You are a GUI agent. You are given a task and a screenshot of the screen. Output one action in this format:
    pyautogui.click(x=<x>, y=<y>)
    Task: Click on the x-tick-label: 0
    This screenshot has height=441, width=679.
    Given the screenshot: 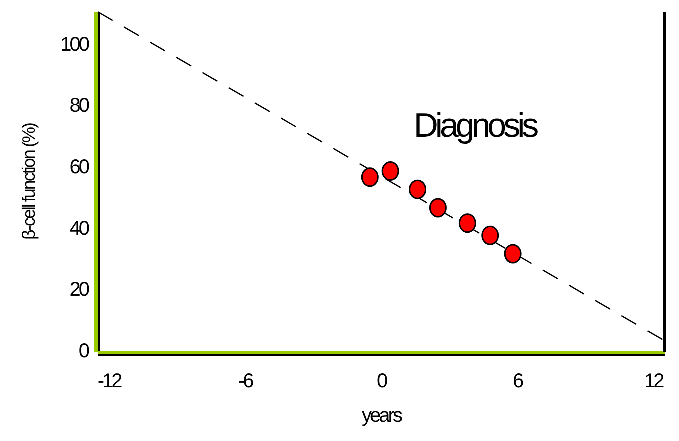 What is the action you would take?
    pyautogui.click(x=382, y=381)
    